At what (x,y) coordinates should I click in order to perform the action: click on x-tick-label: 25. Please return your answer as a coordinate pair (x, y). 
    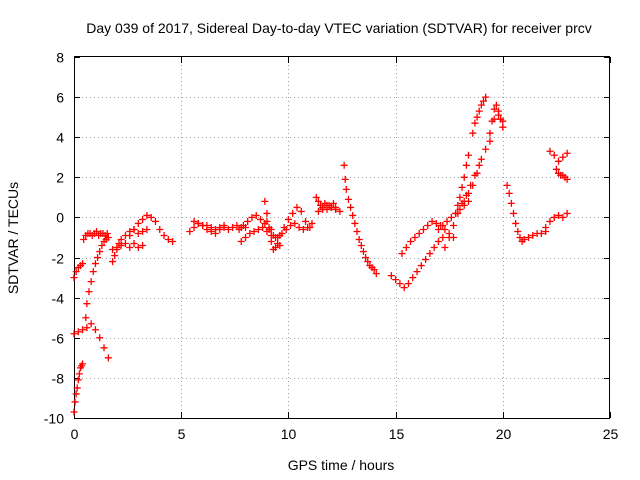
    Looking at the image, I should click on (611, 434).